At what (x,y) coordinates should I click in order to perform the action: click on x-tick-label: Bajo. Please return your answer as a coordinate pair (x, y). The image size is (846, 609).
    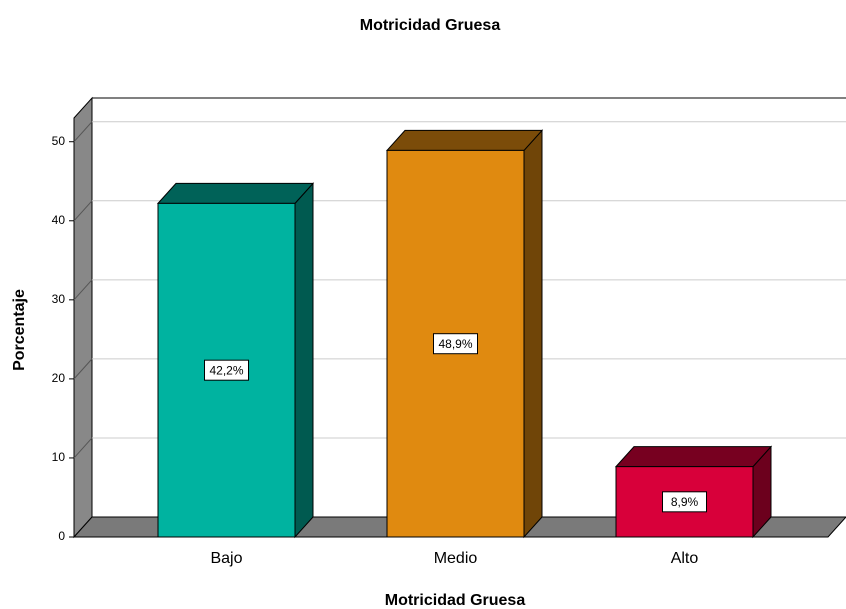
    Looking at the image, I should click on (226, 558).